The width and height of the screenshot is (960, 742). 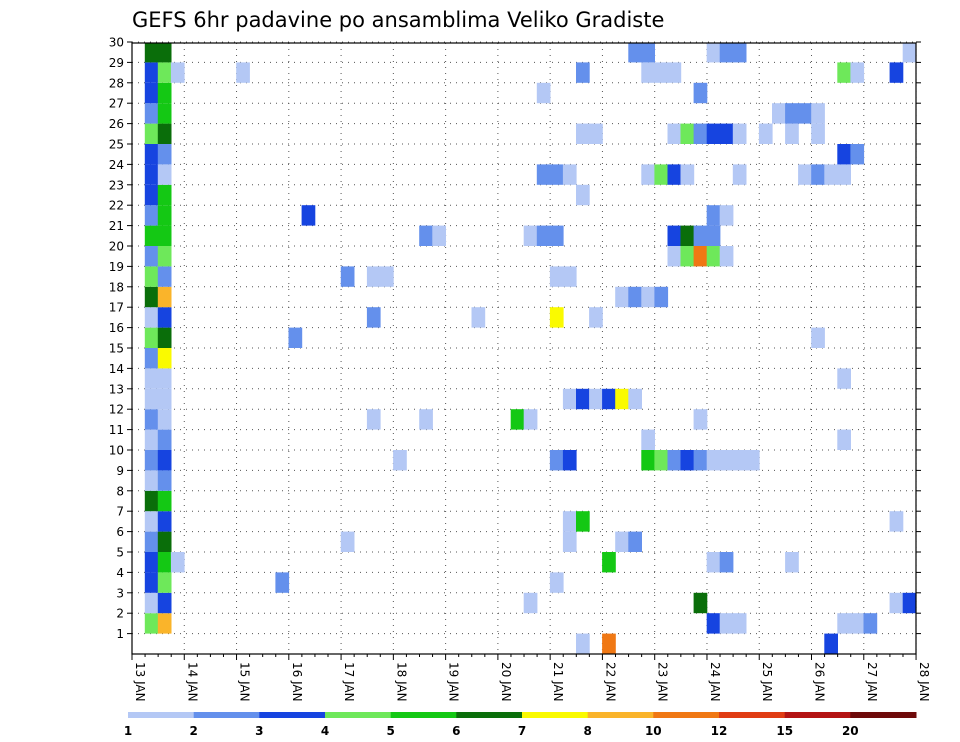 I want to click on x-tick-label: 21 JAN, so click(x=558, y=682).